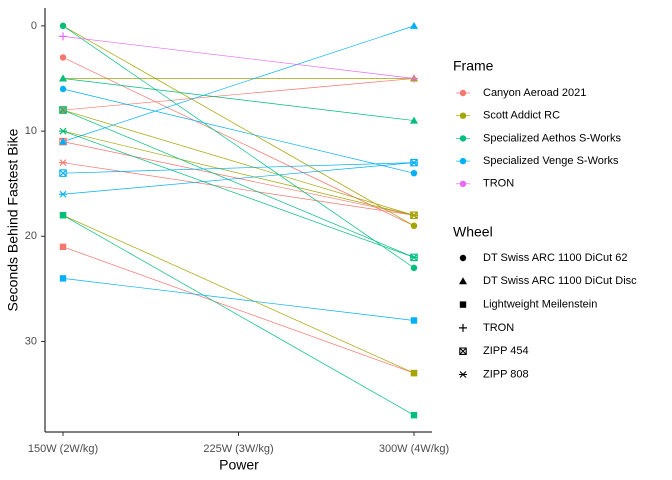 This screenshot has width=672, height=480. I want to click on y-tick-label: 0, so click(34, 26).